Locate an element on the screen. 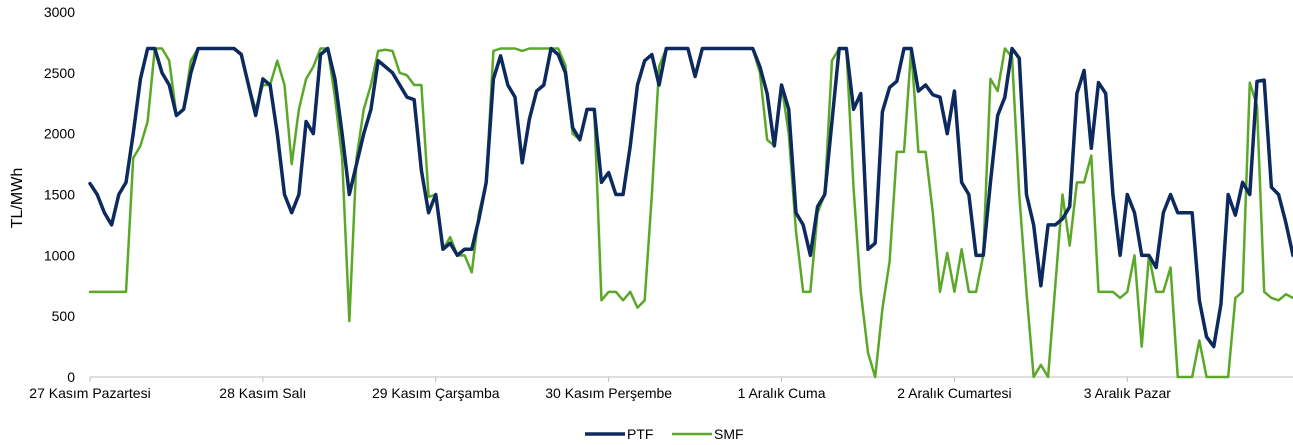 The width and height of the screenshot is (1293, 445). x-tick-label: 28 Kasım Salı is located at coordinates (262, 393).